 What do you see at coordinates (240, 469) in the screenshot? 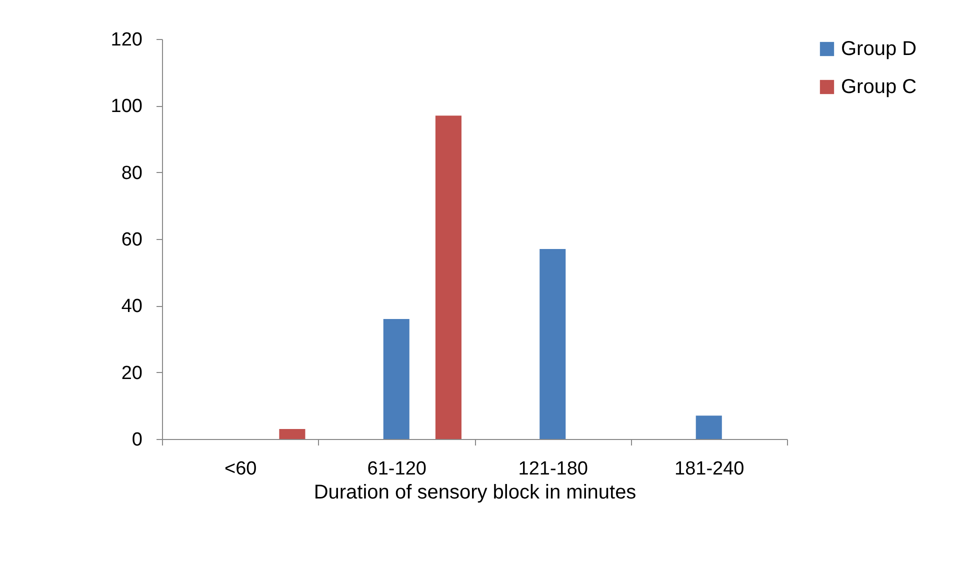
I see `x-tick-label: <60` at bounding box center [240, 469].